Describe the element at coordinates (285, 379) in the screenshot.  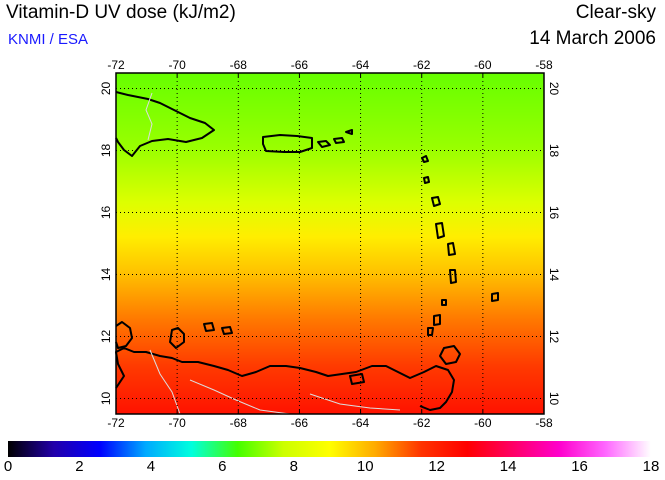
I see `venezuela-coast` at that location.